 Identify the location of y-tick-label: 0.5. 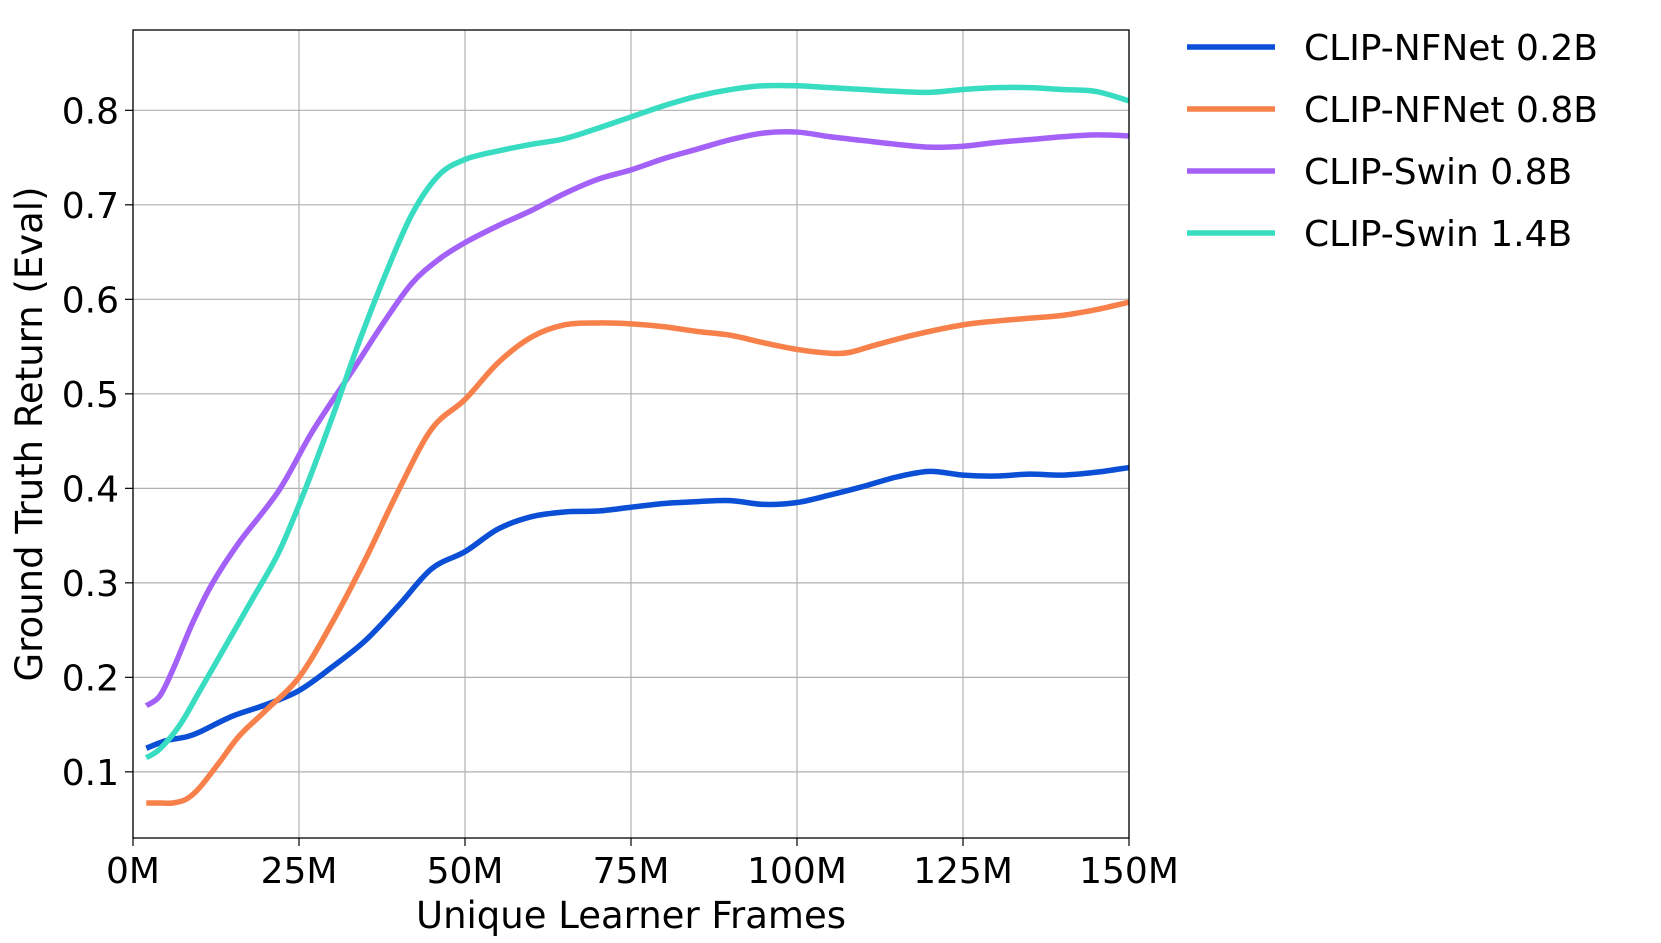
(90, 395).